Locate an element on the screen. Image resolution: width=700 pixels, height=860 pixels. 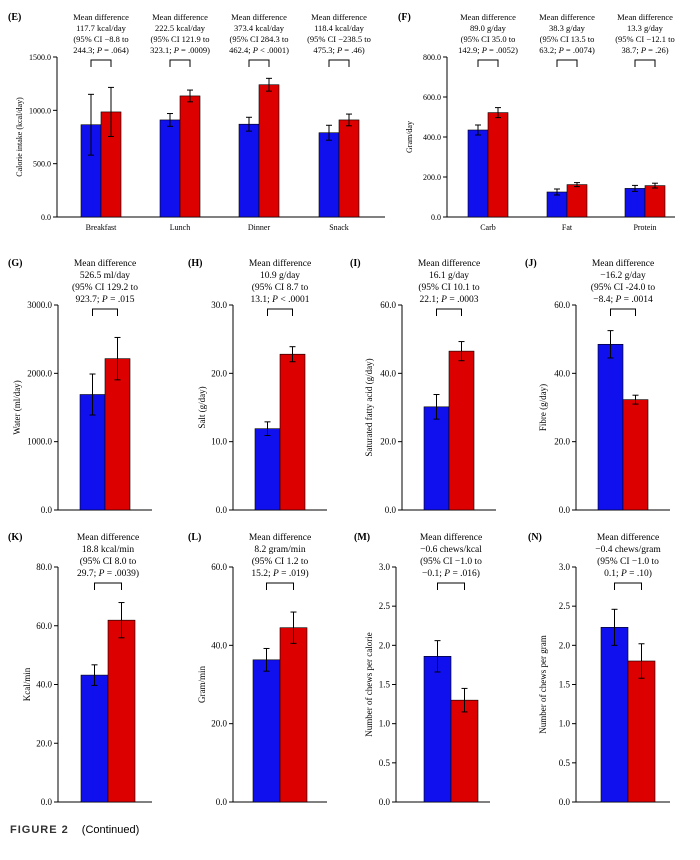
x-tick-label: Breakfast is located at coordinates (101, 227).